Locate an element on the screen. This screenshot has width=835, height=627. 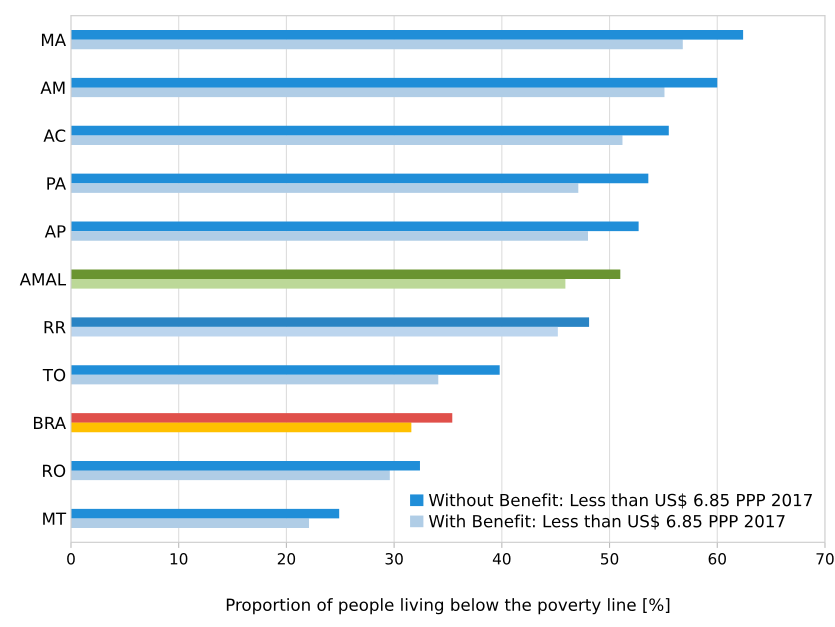
y-tick-label: TO is located at coordinates (54, 375).